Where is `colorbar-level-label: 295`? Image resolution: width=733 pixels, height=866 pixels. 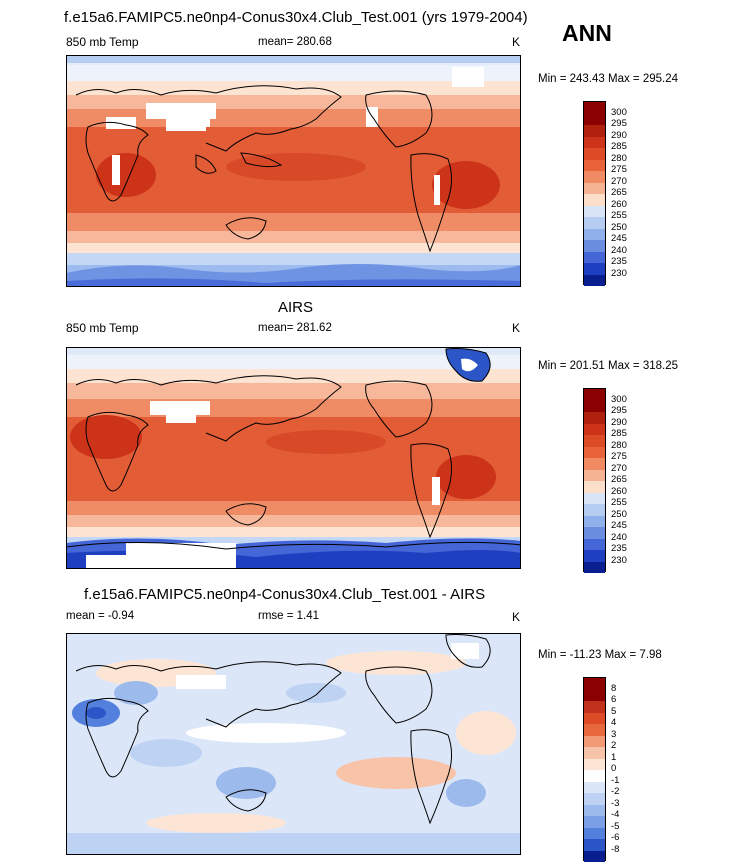 colorbar-level-label: 295 is located at coordinates (619, 123).